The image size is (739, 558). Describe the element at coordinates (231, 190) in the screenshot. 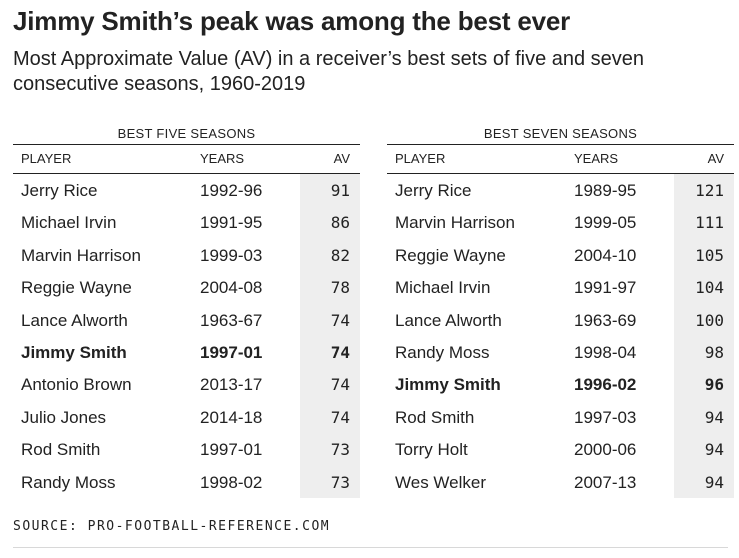

I see `years-cell: 1992-96` at that location.